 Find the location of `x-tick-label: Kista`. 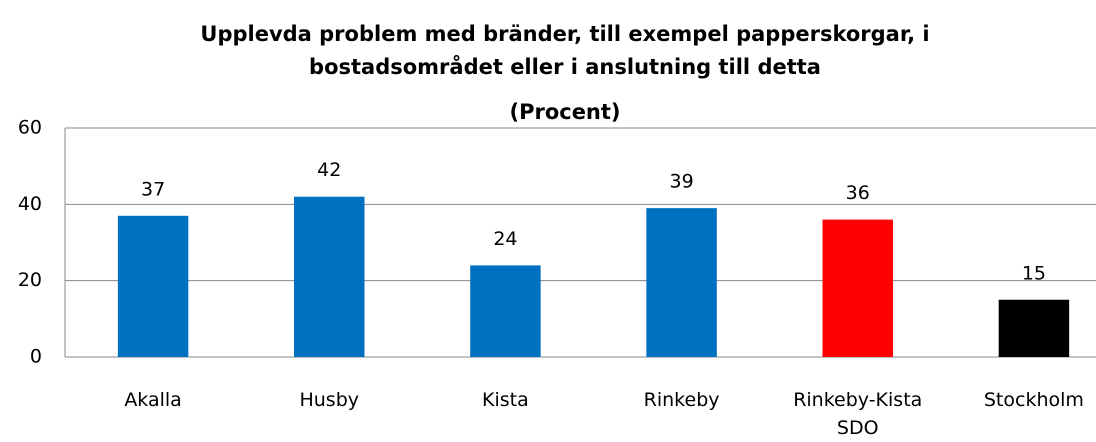

x-tick-label: Kista is located at coordinates (505, 400).